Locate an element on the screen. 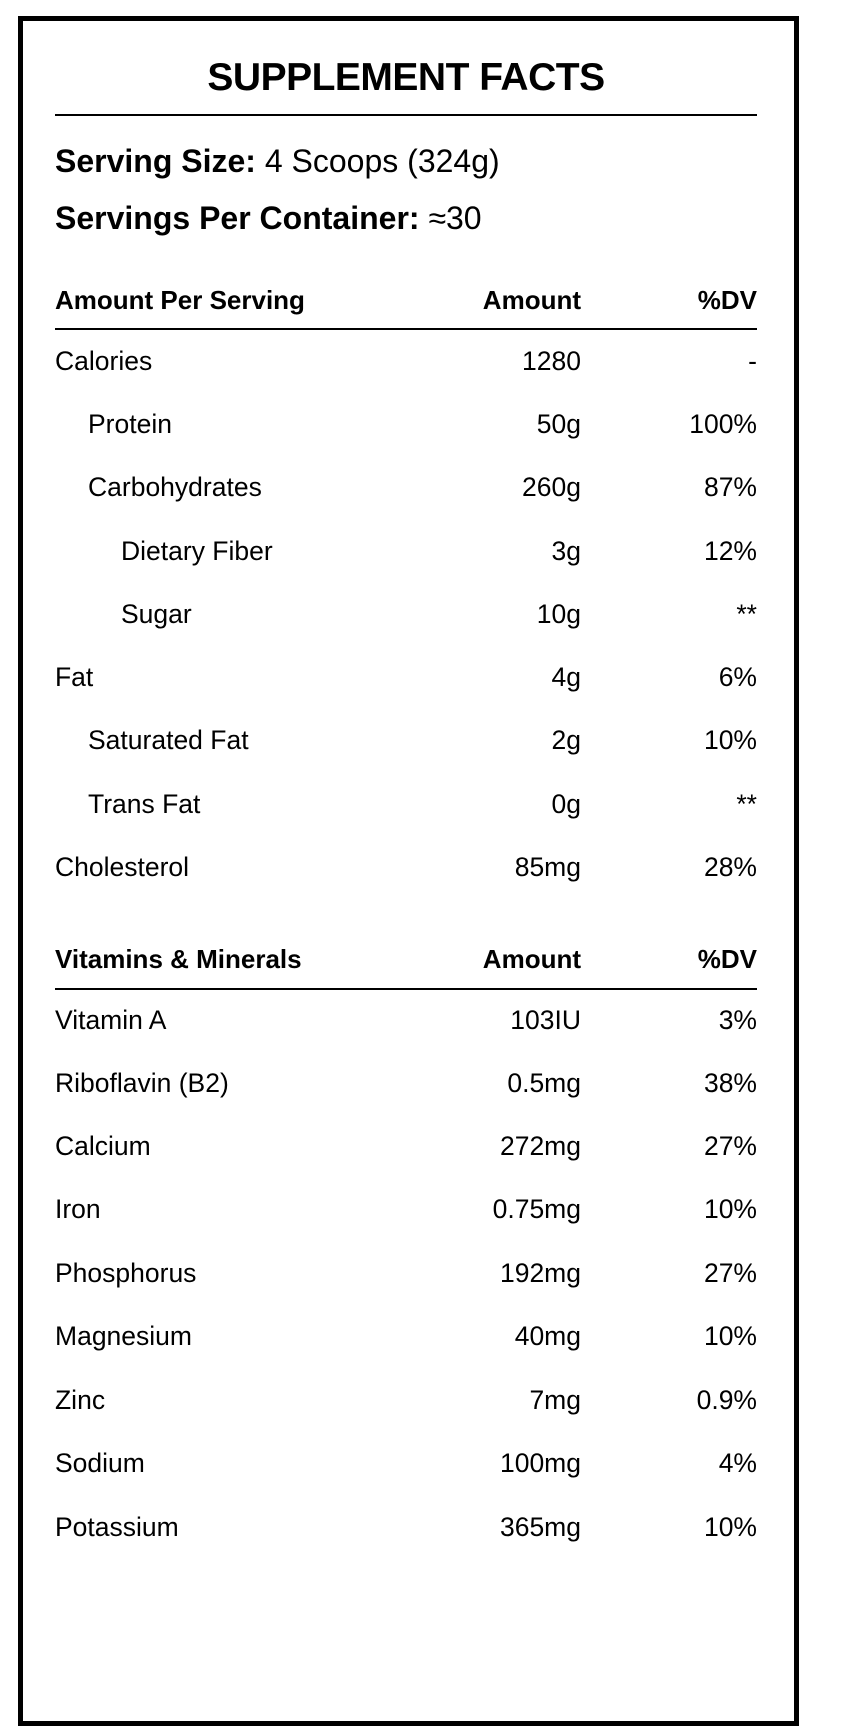 The height and width of the screenshot is (1726, 856). nutrient-name: Zinc is located at coordinates (80, 1400).